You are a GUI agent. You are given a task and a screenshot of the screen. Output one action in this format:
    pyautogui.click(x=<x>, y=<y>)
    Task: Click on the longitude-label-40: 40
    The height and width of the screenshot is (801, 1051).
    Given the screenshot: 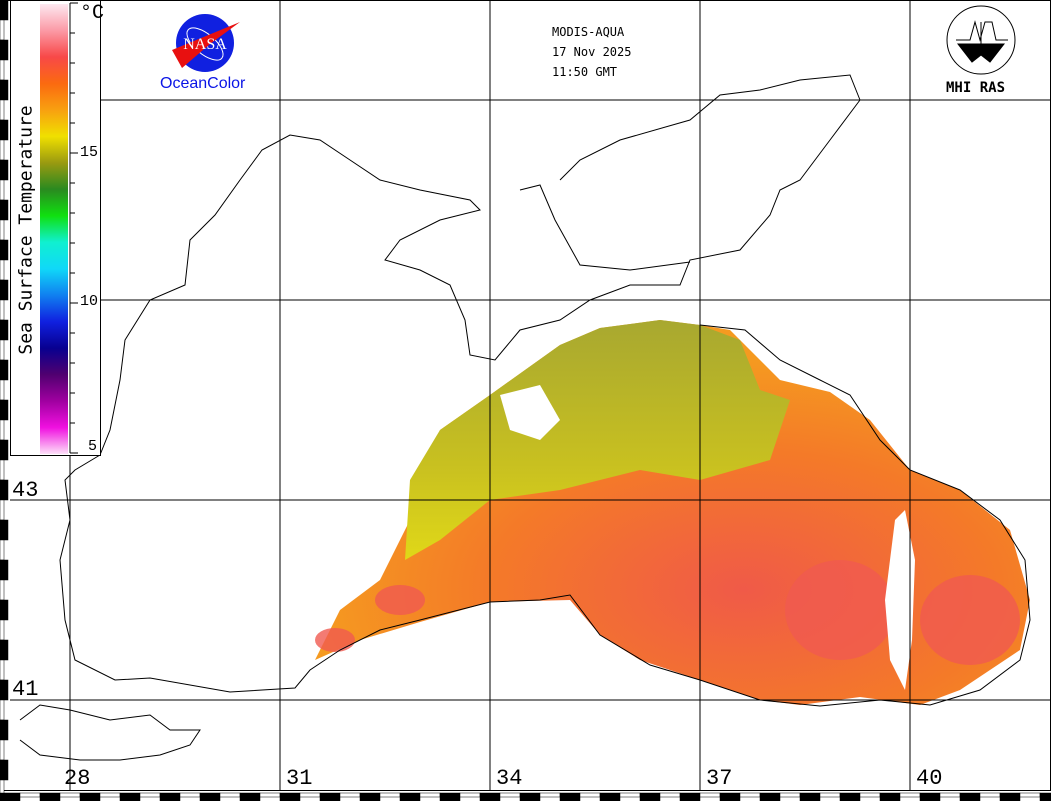 What is the action you would take?
    pyautogui.click(x=929, y=778)
    